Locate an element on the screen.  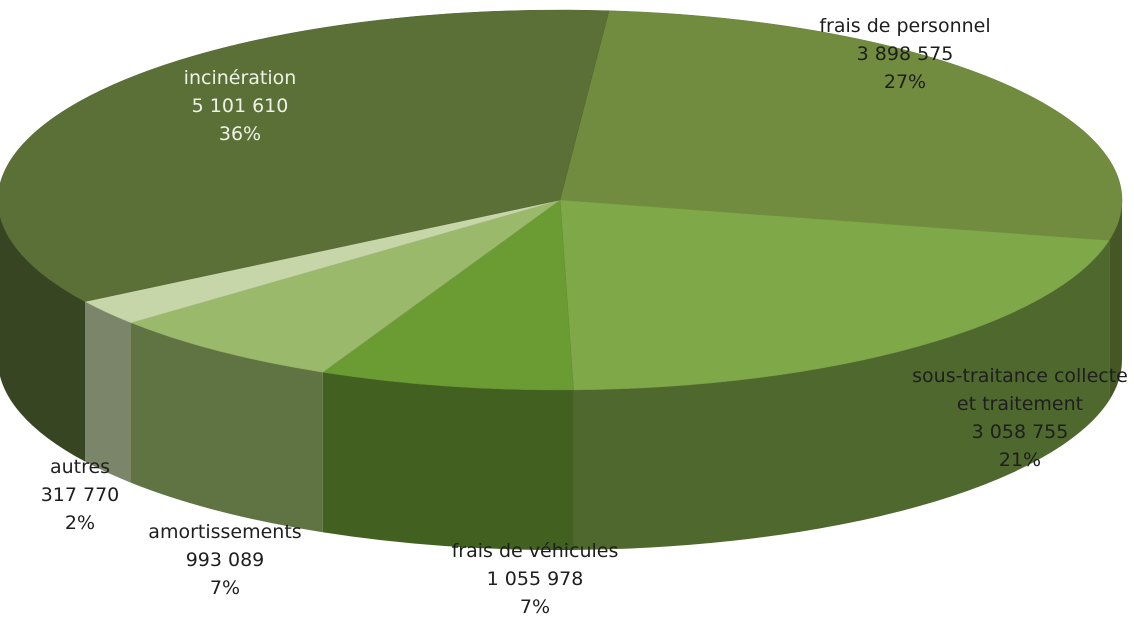
label-value: 1 055 978 is located at coordinates (535, 579).